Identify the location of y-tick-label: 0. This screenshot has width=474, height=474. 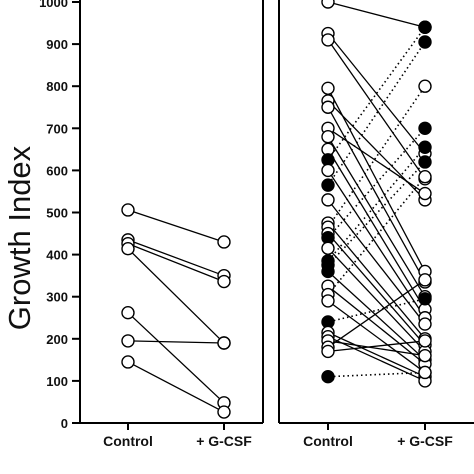
(64, 423).